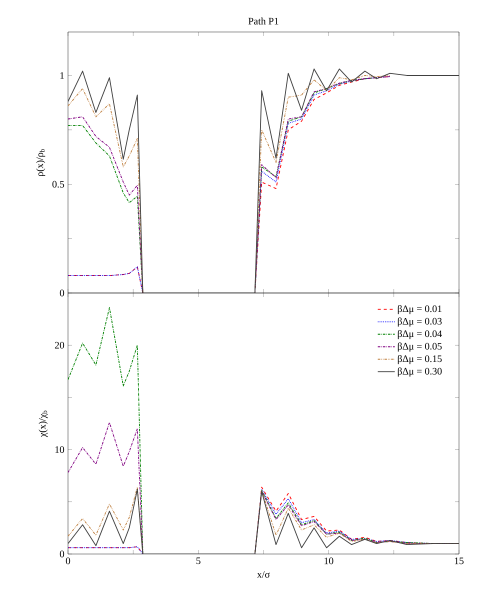 Image resolution: width=479 pixels, height=612 pixels. Describe the element at coordinates (459, 561) in the screenshot. I see `x-tick-label: 15` at that location.